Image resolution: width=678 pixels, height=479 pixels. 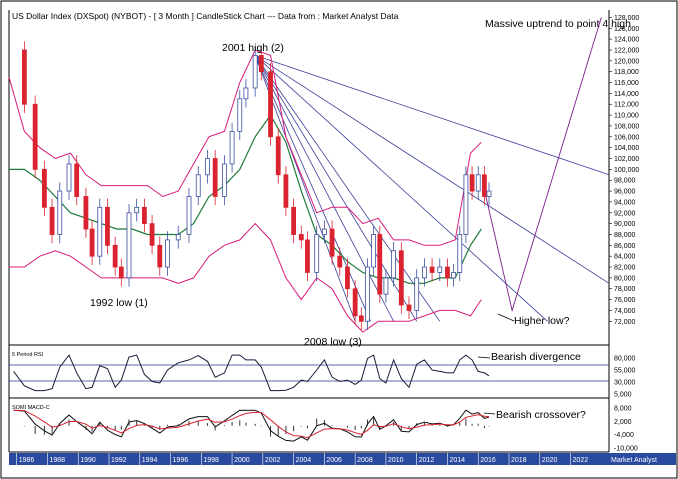 I want to click on projection-path, so click(x=543, y=165).